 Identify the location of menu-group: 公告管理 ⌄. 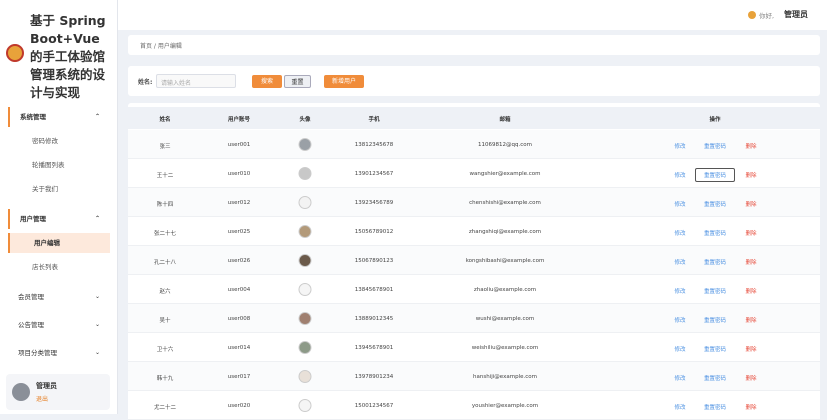
(59, 325).